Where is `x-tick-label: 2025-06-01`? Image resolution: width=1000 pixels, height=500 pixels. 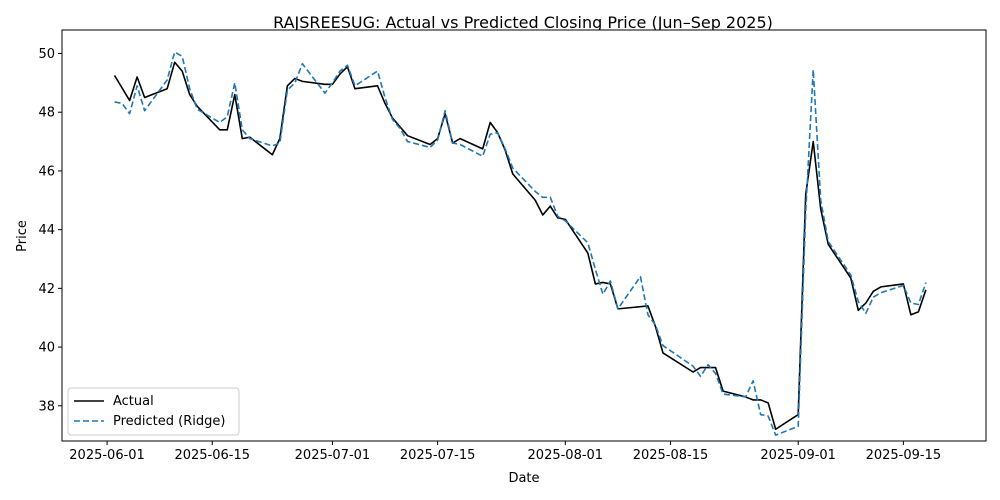
x-tick-label: 2025-06-01 is located at coordinates (107, 455).